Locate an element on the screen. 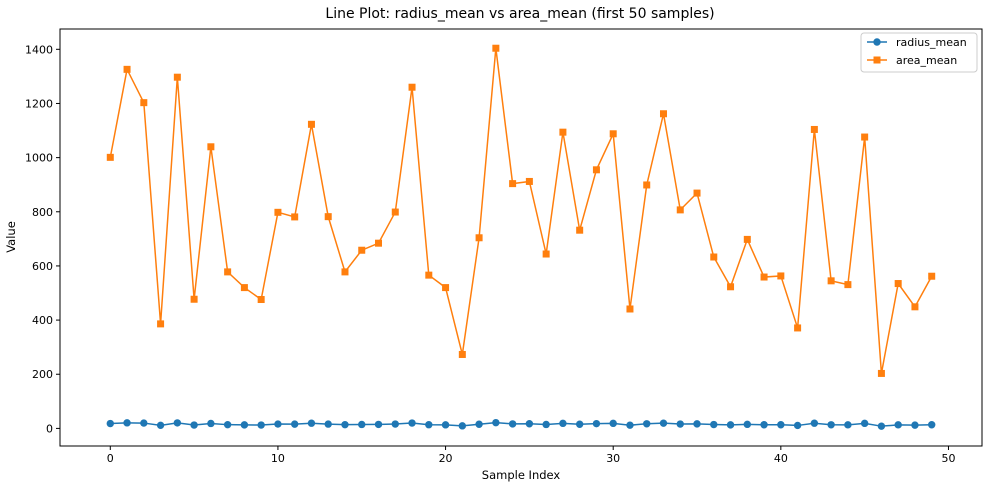 This screenshot has width=989, height=489. x-axis: 0 10 20 30 40 50 is located at coordinates (531, 455).